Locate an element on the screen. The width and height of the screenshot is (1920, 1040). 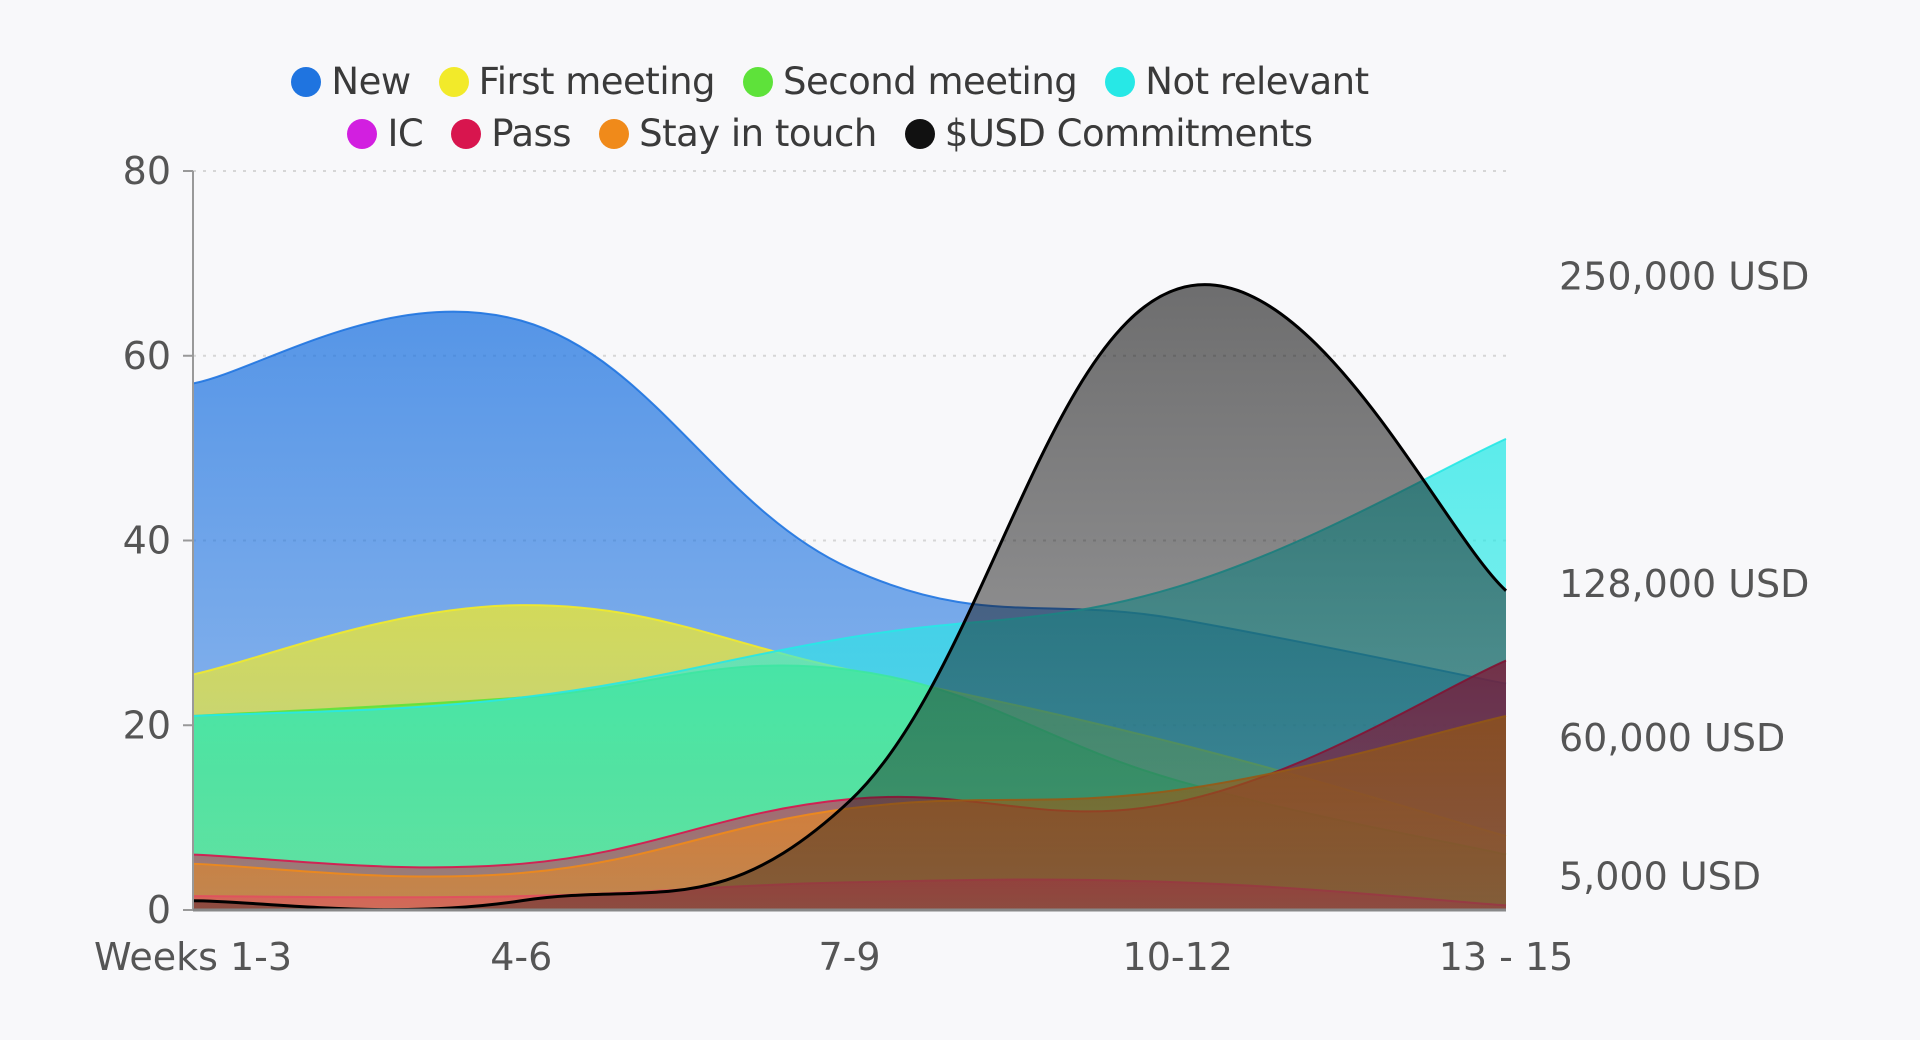
legend-item: Pass is located at coordinates (511, 133).